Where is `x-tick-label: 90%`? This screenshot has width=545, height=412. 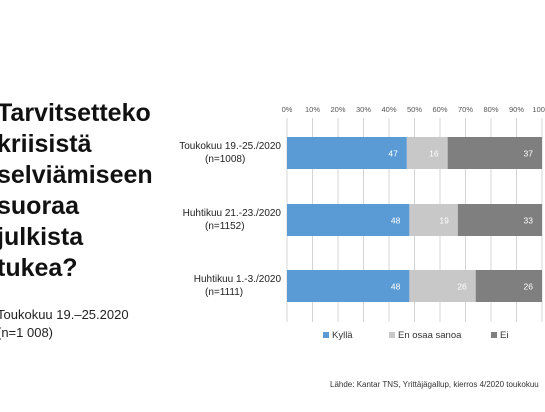 x-tick-label: 90% is located at coordinates (516, 109).